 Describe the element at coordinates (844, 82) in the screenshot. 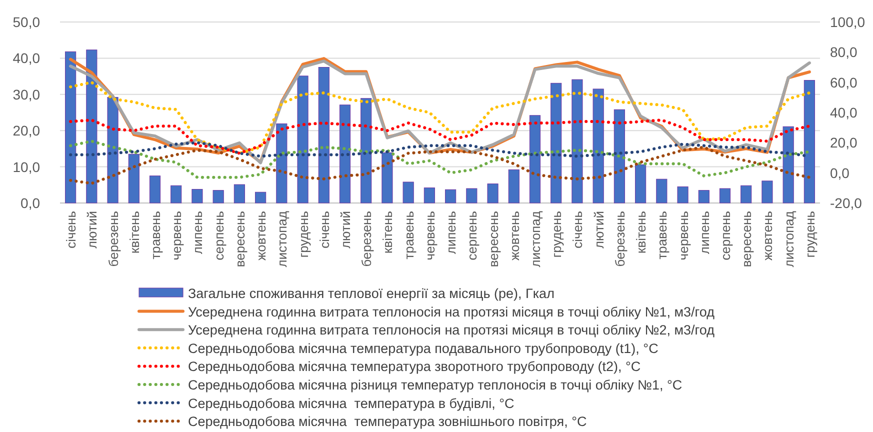

I see `y2-tick-label: 60,0` at that location.